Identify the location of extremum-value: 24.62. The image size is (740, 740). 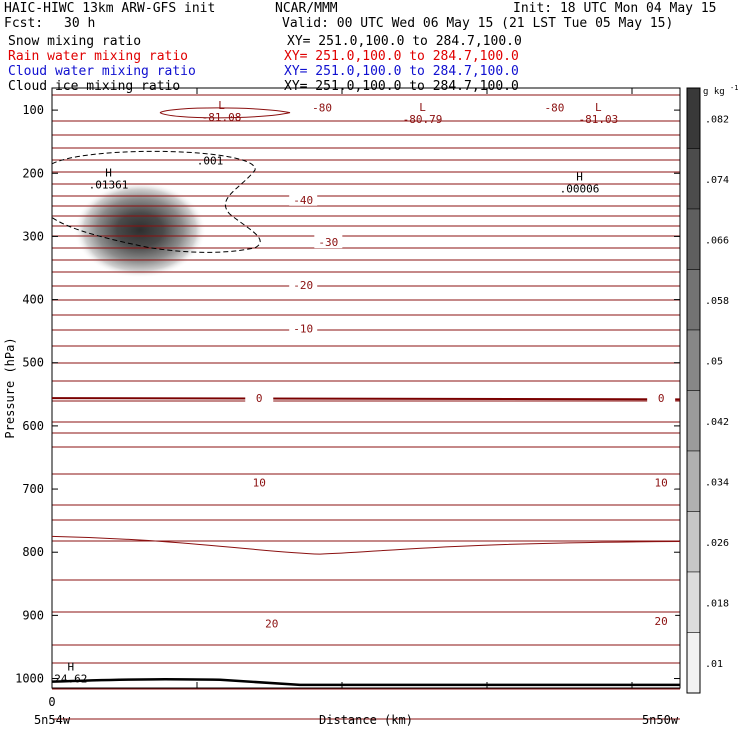
(70, 679).